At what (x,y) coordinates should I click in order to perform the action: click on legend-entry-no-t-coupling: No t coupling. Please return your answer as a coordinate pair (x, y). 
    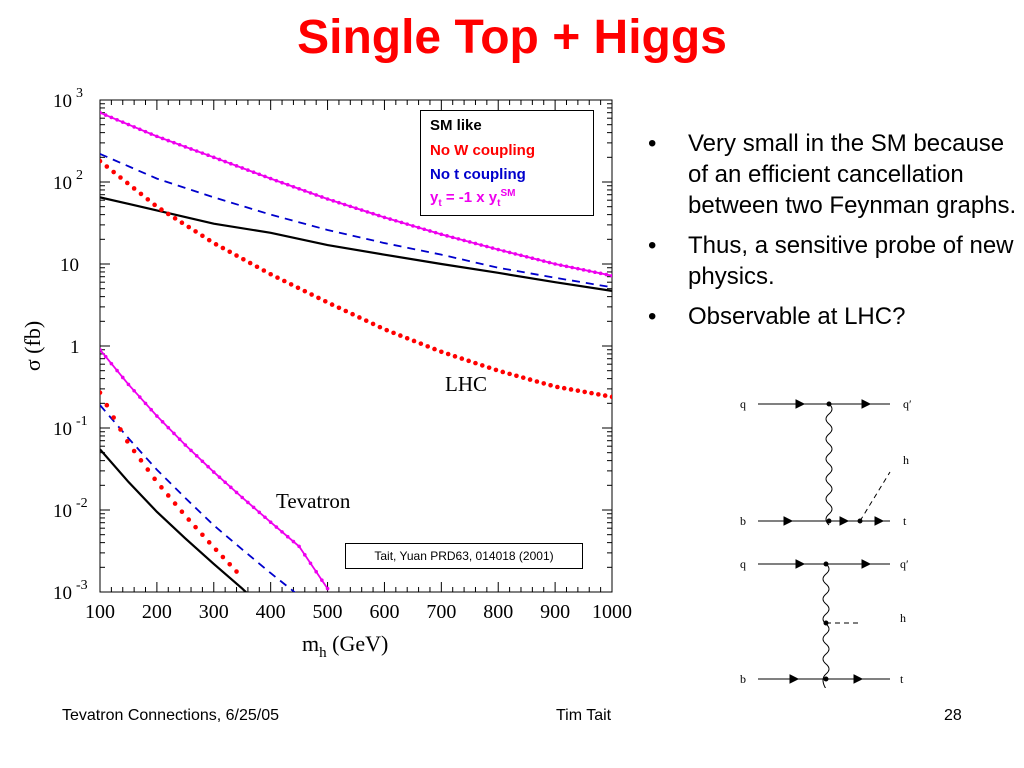
    Looking at the image, I should click on (478, 174).